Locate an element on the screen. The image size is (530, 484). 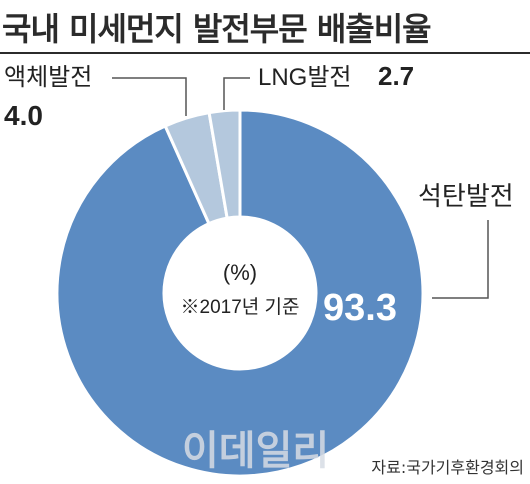
unit-note: (%) is located at coordinates (240, 272).